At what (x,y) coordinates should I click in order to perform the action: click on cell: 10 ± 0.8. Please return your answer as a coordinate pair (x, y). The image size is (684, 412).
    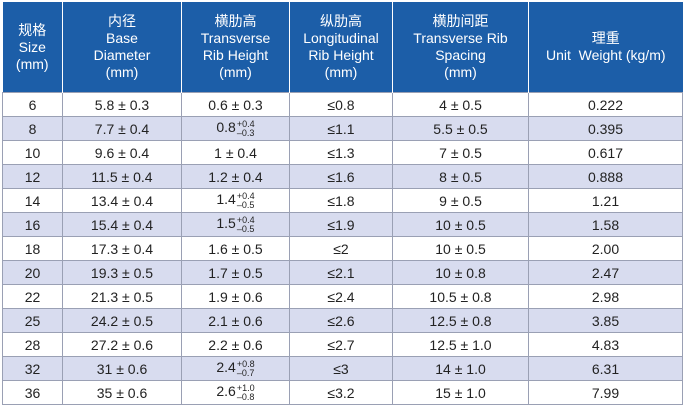
    Looking at the image, I should click on (460, 272).